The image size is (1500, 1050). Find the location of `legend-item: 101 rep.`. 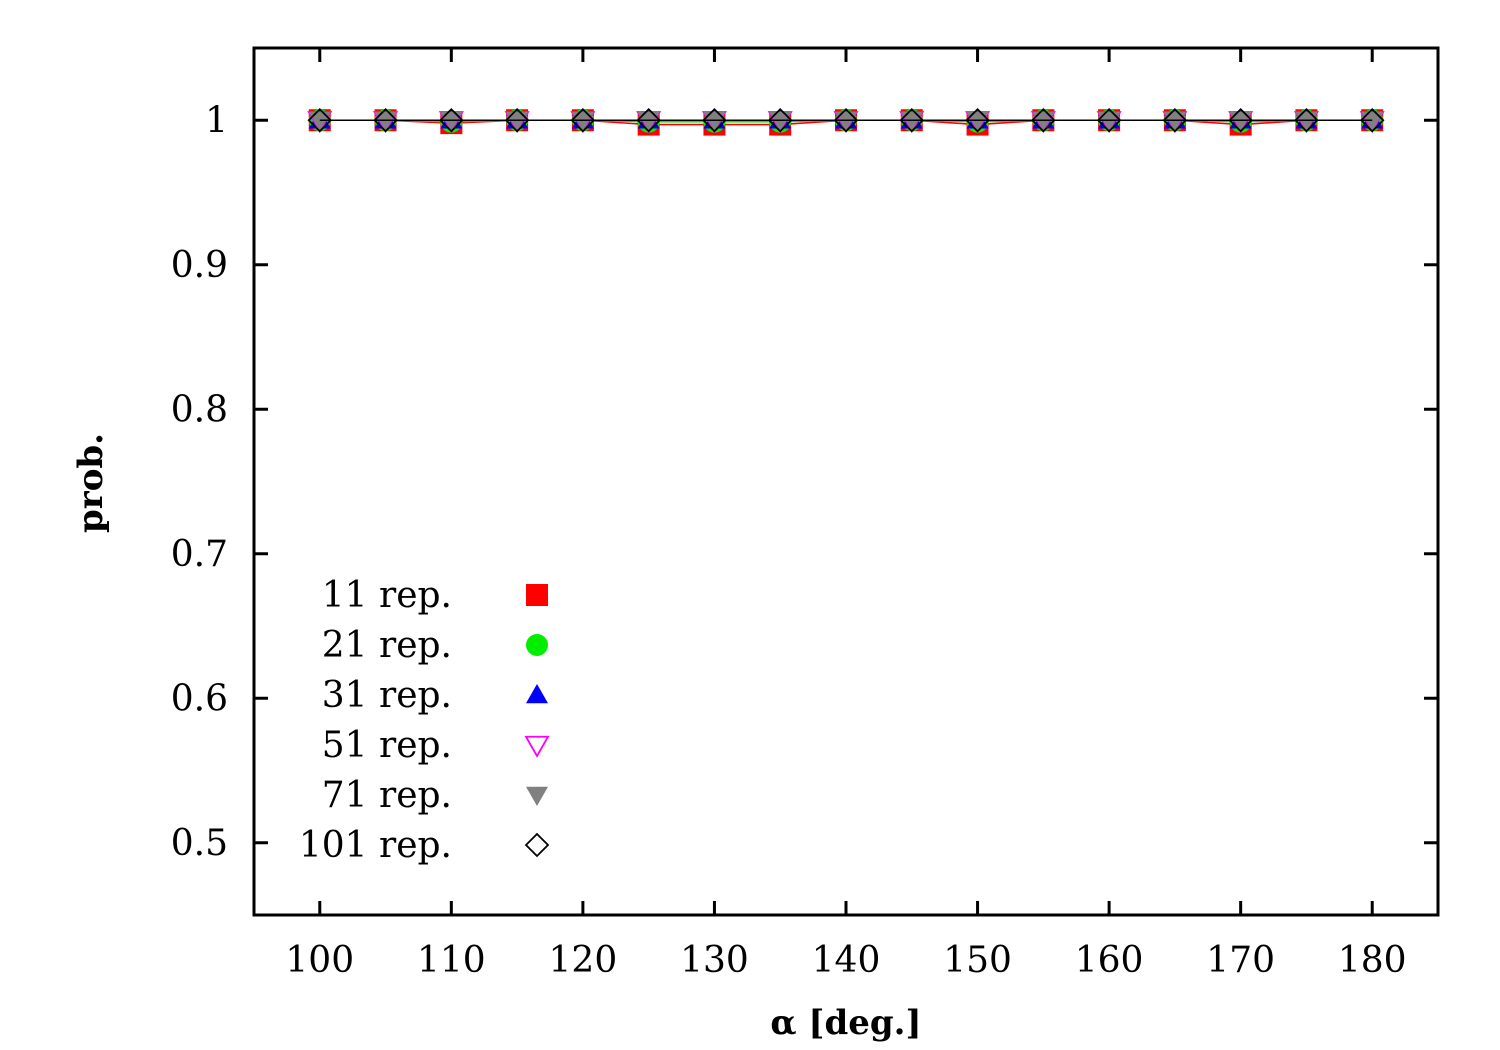

legend-item: 101 rep. is located at coordinates (424, 845).